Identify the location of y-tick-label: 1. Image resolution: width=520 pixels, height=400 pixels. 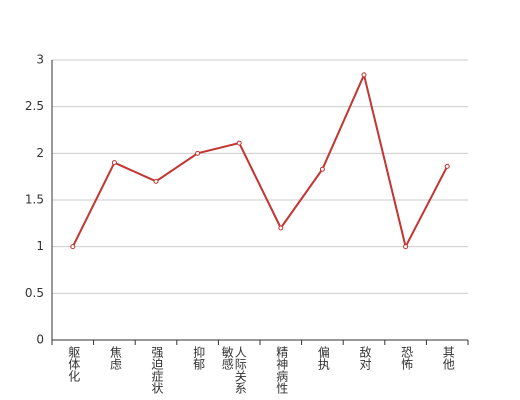
(40, 246).